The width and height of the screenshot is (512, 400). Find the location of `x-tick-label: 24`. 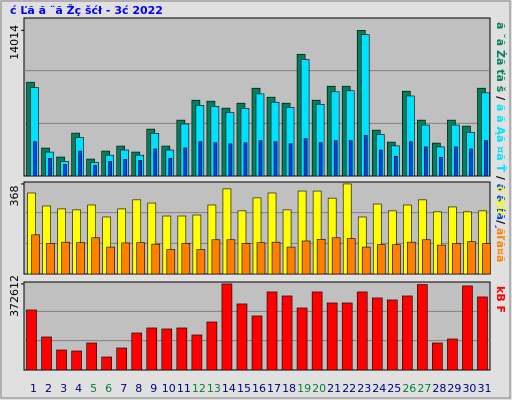

x-tick-label: 24 is located at coordinates (379, 388).